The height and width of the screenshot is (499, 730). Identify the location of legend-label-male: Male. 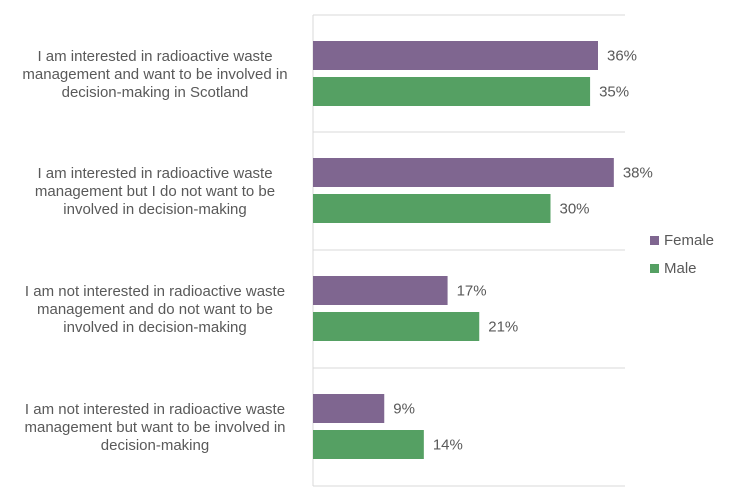
(680, 268).